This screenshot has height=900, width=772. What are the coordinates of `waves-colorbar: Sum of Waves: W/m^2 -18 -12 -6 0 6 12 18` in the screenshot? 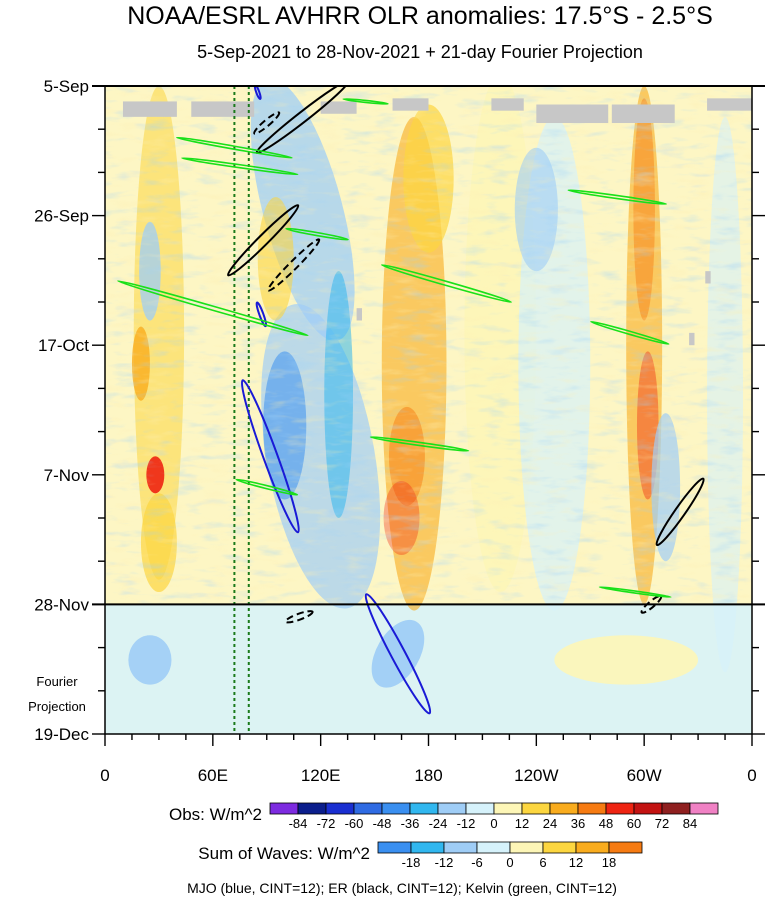 It's located at (420, 855).